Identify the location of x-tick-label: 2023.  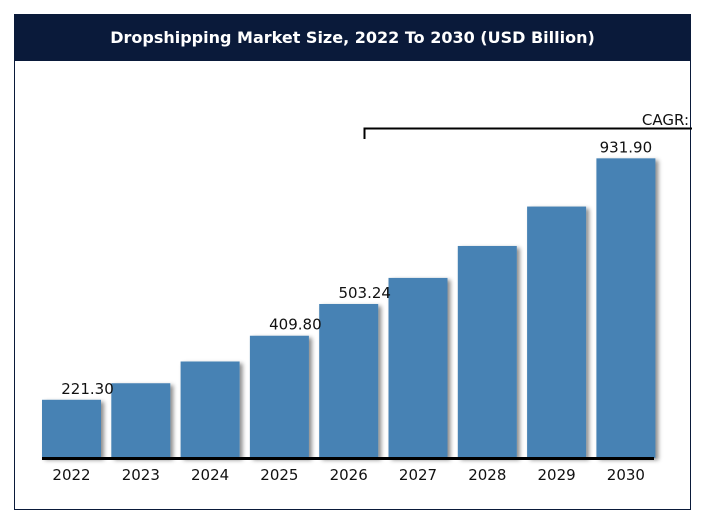
(141, 475).